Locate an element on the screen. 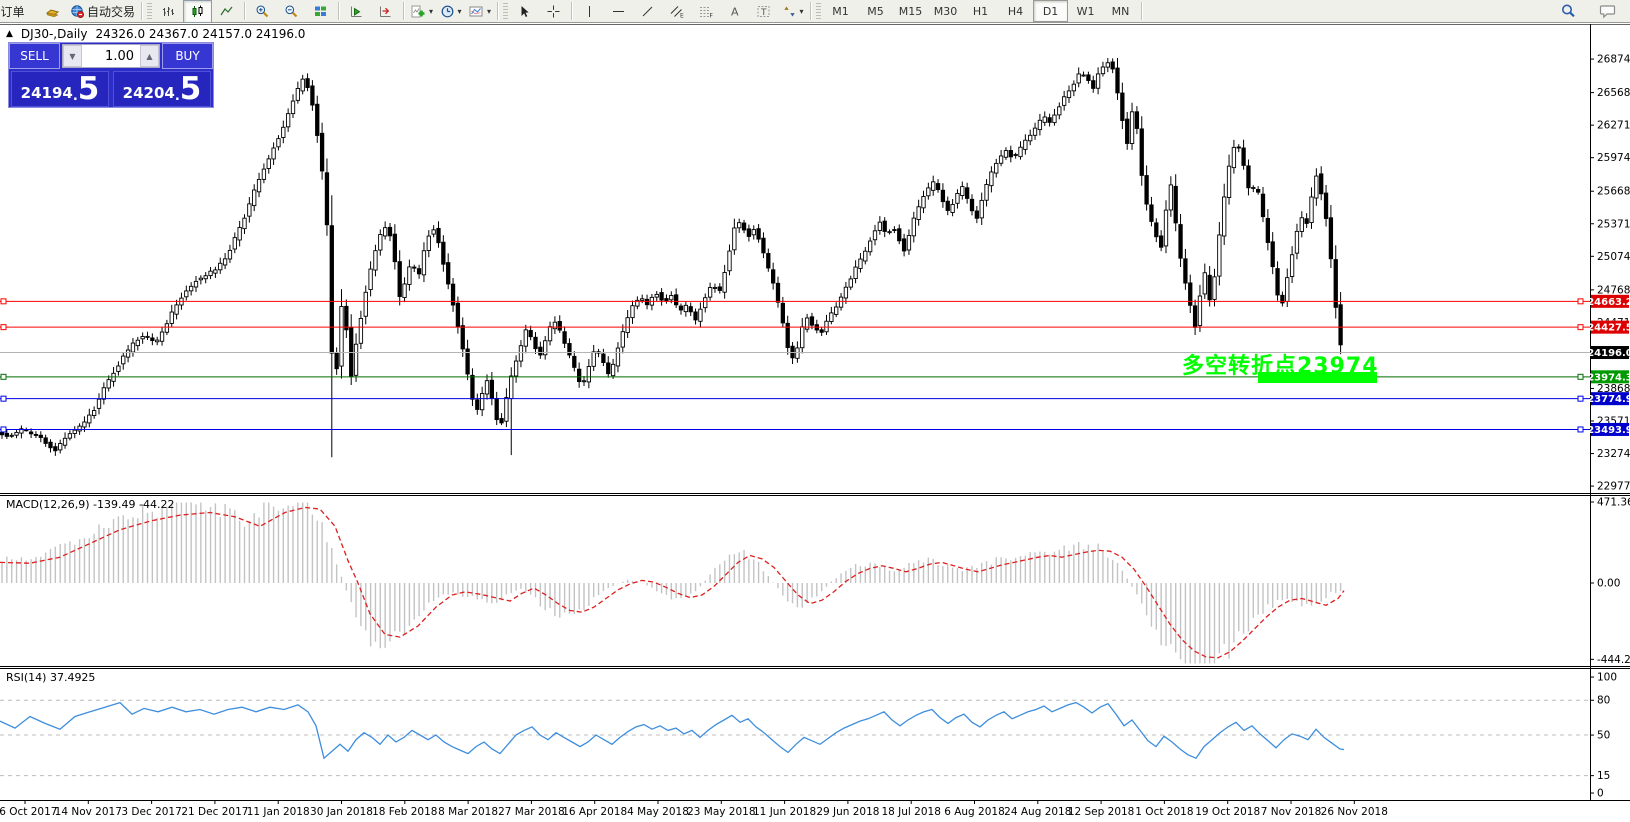  cursor-icon is located at coordinates (525, 11).